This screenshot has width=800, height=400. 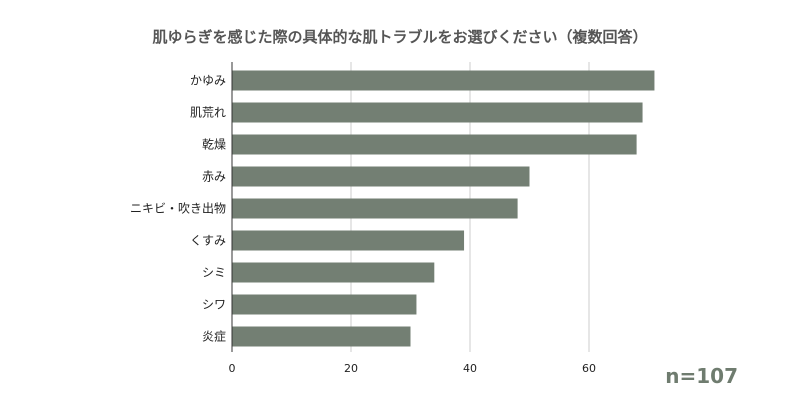 I want to click on x-tick-label: 60, so click(x=589, y=368).